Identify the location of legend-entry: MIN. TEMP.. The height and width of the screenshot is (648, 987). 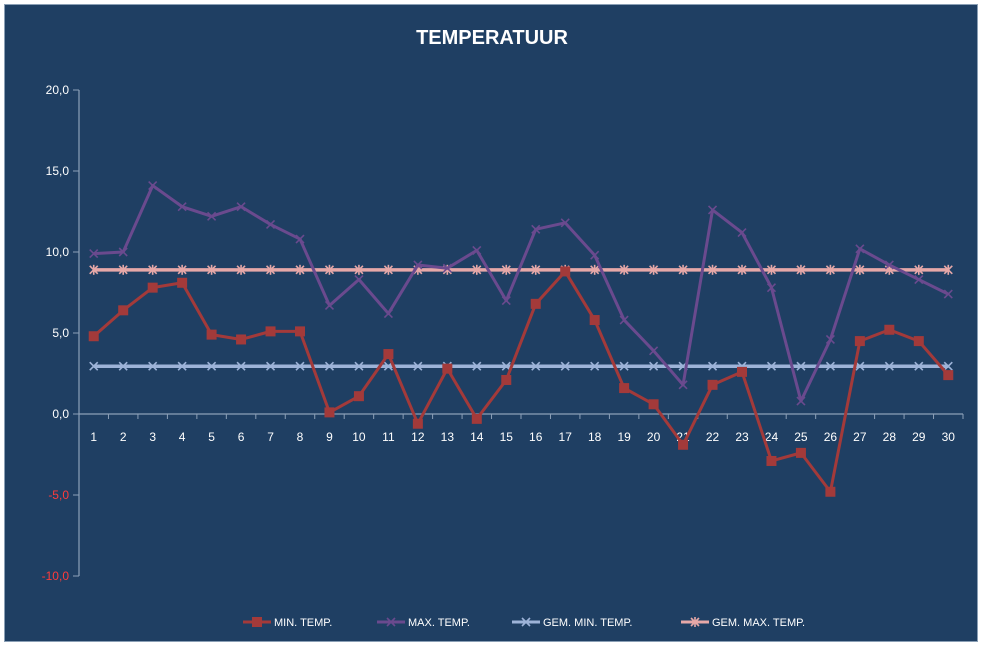
(287, 623).